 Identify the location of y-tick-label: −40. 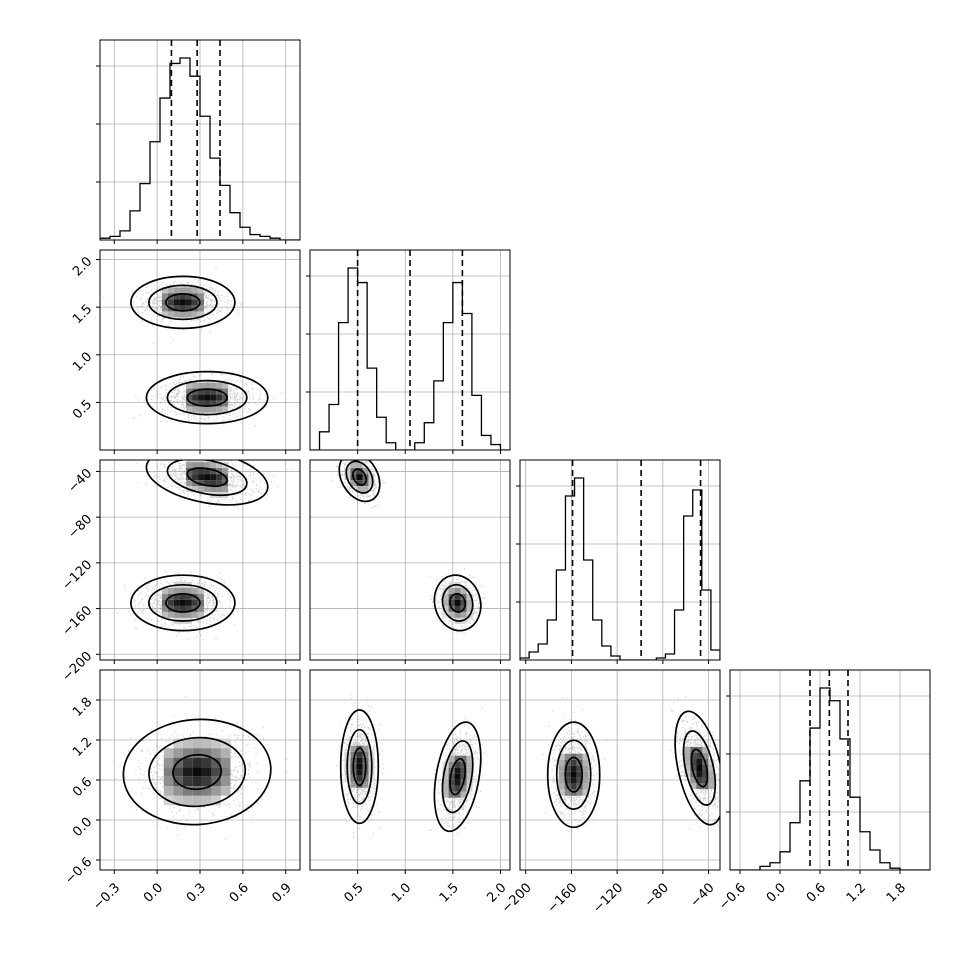
(80, 481).